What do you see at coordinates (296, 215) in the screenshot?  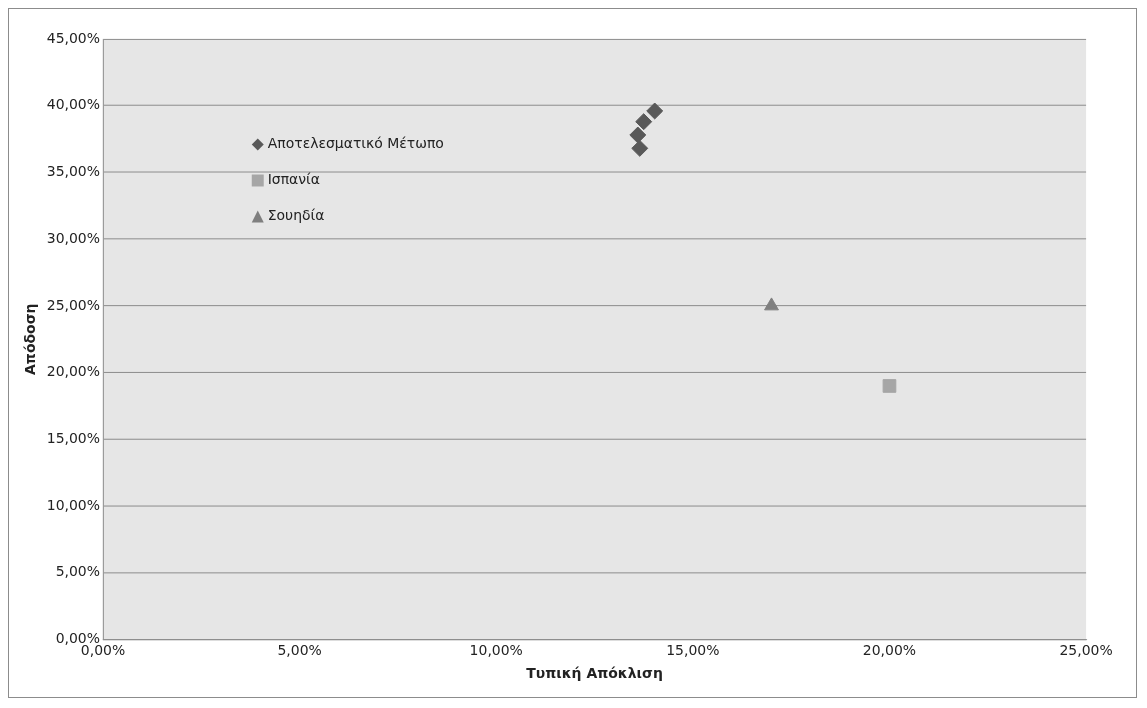 I see `legend-label: Σουηδία` at bounding box center [296, 215].